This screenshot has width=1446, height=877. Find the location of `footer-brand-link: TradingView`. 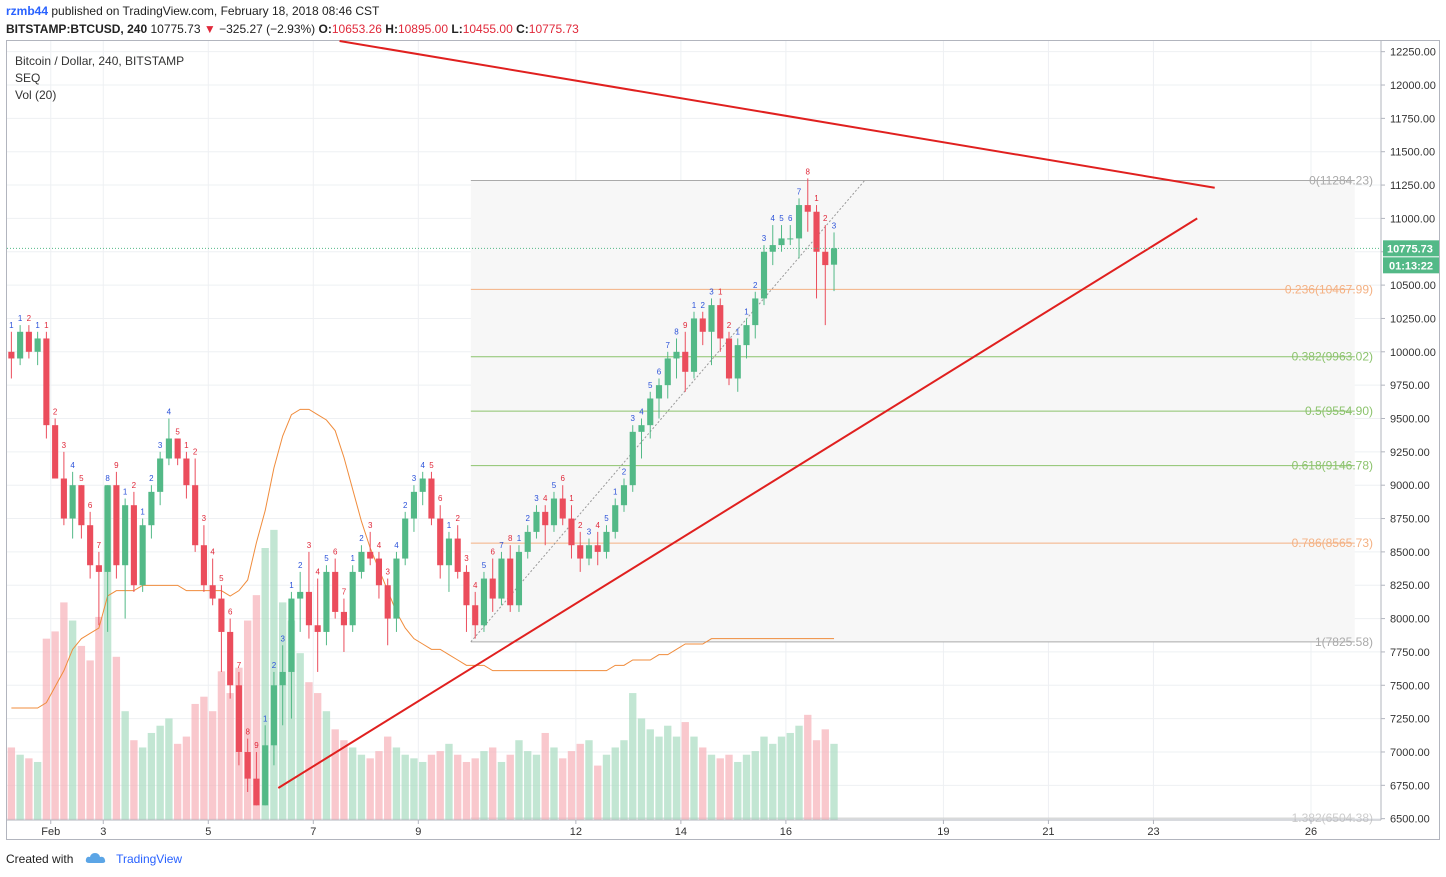

footer-brand-link: TradingView is located at coordinates (149, 859).